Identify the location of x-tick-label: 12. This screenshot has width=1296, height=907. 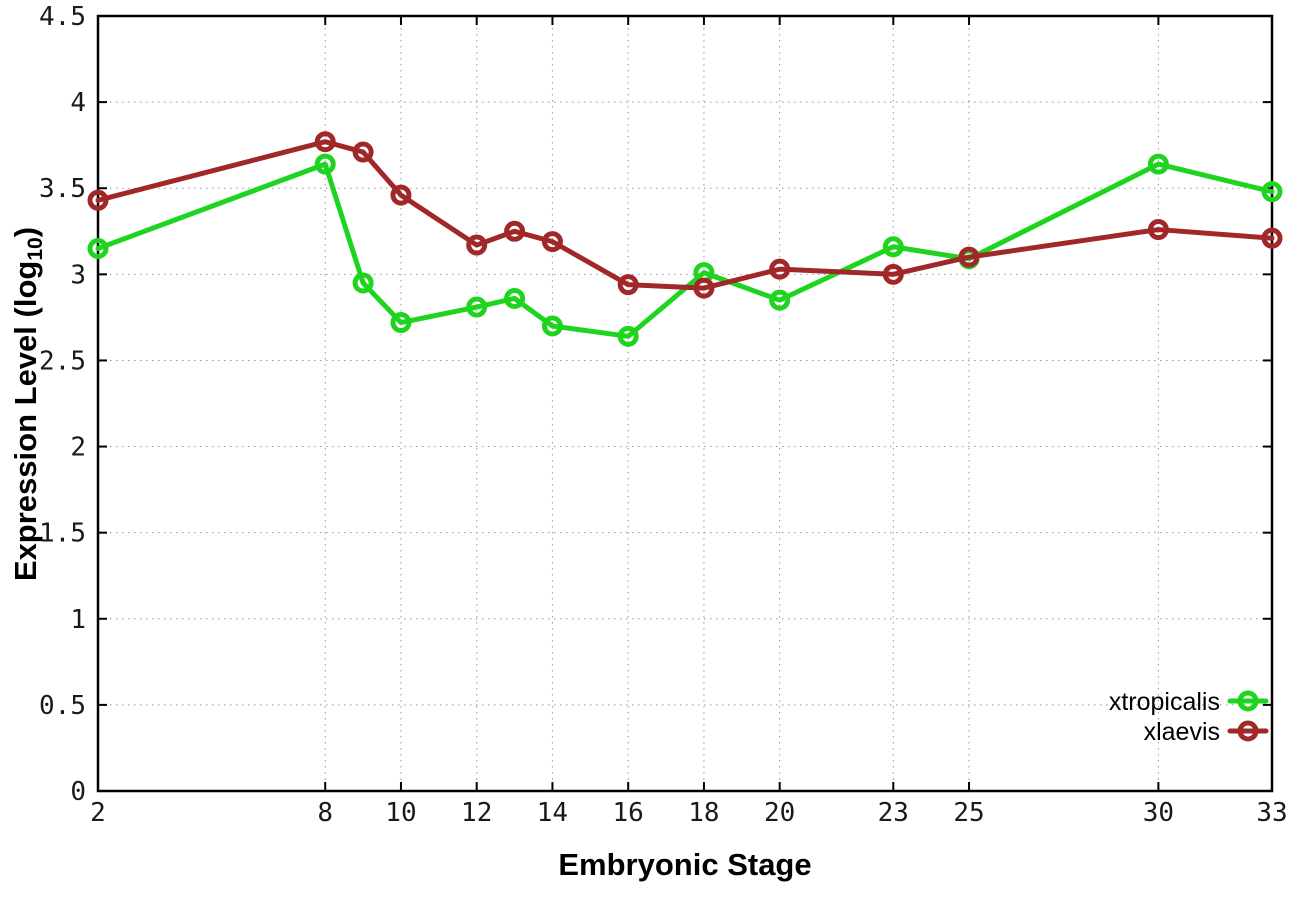
(476, 813).